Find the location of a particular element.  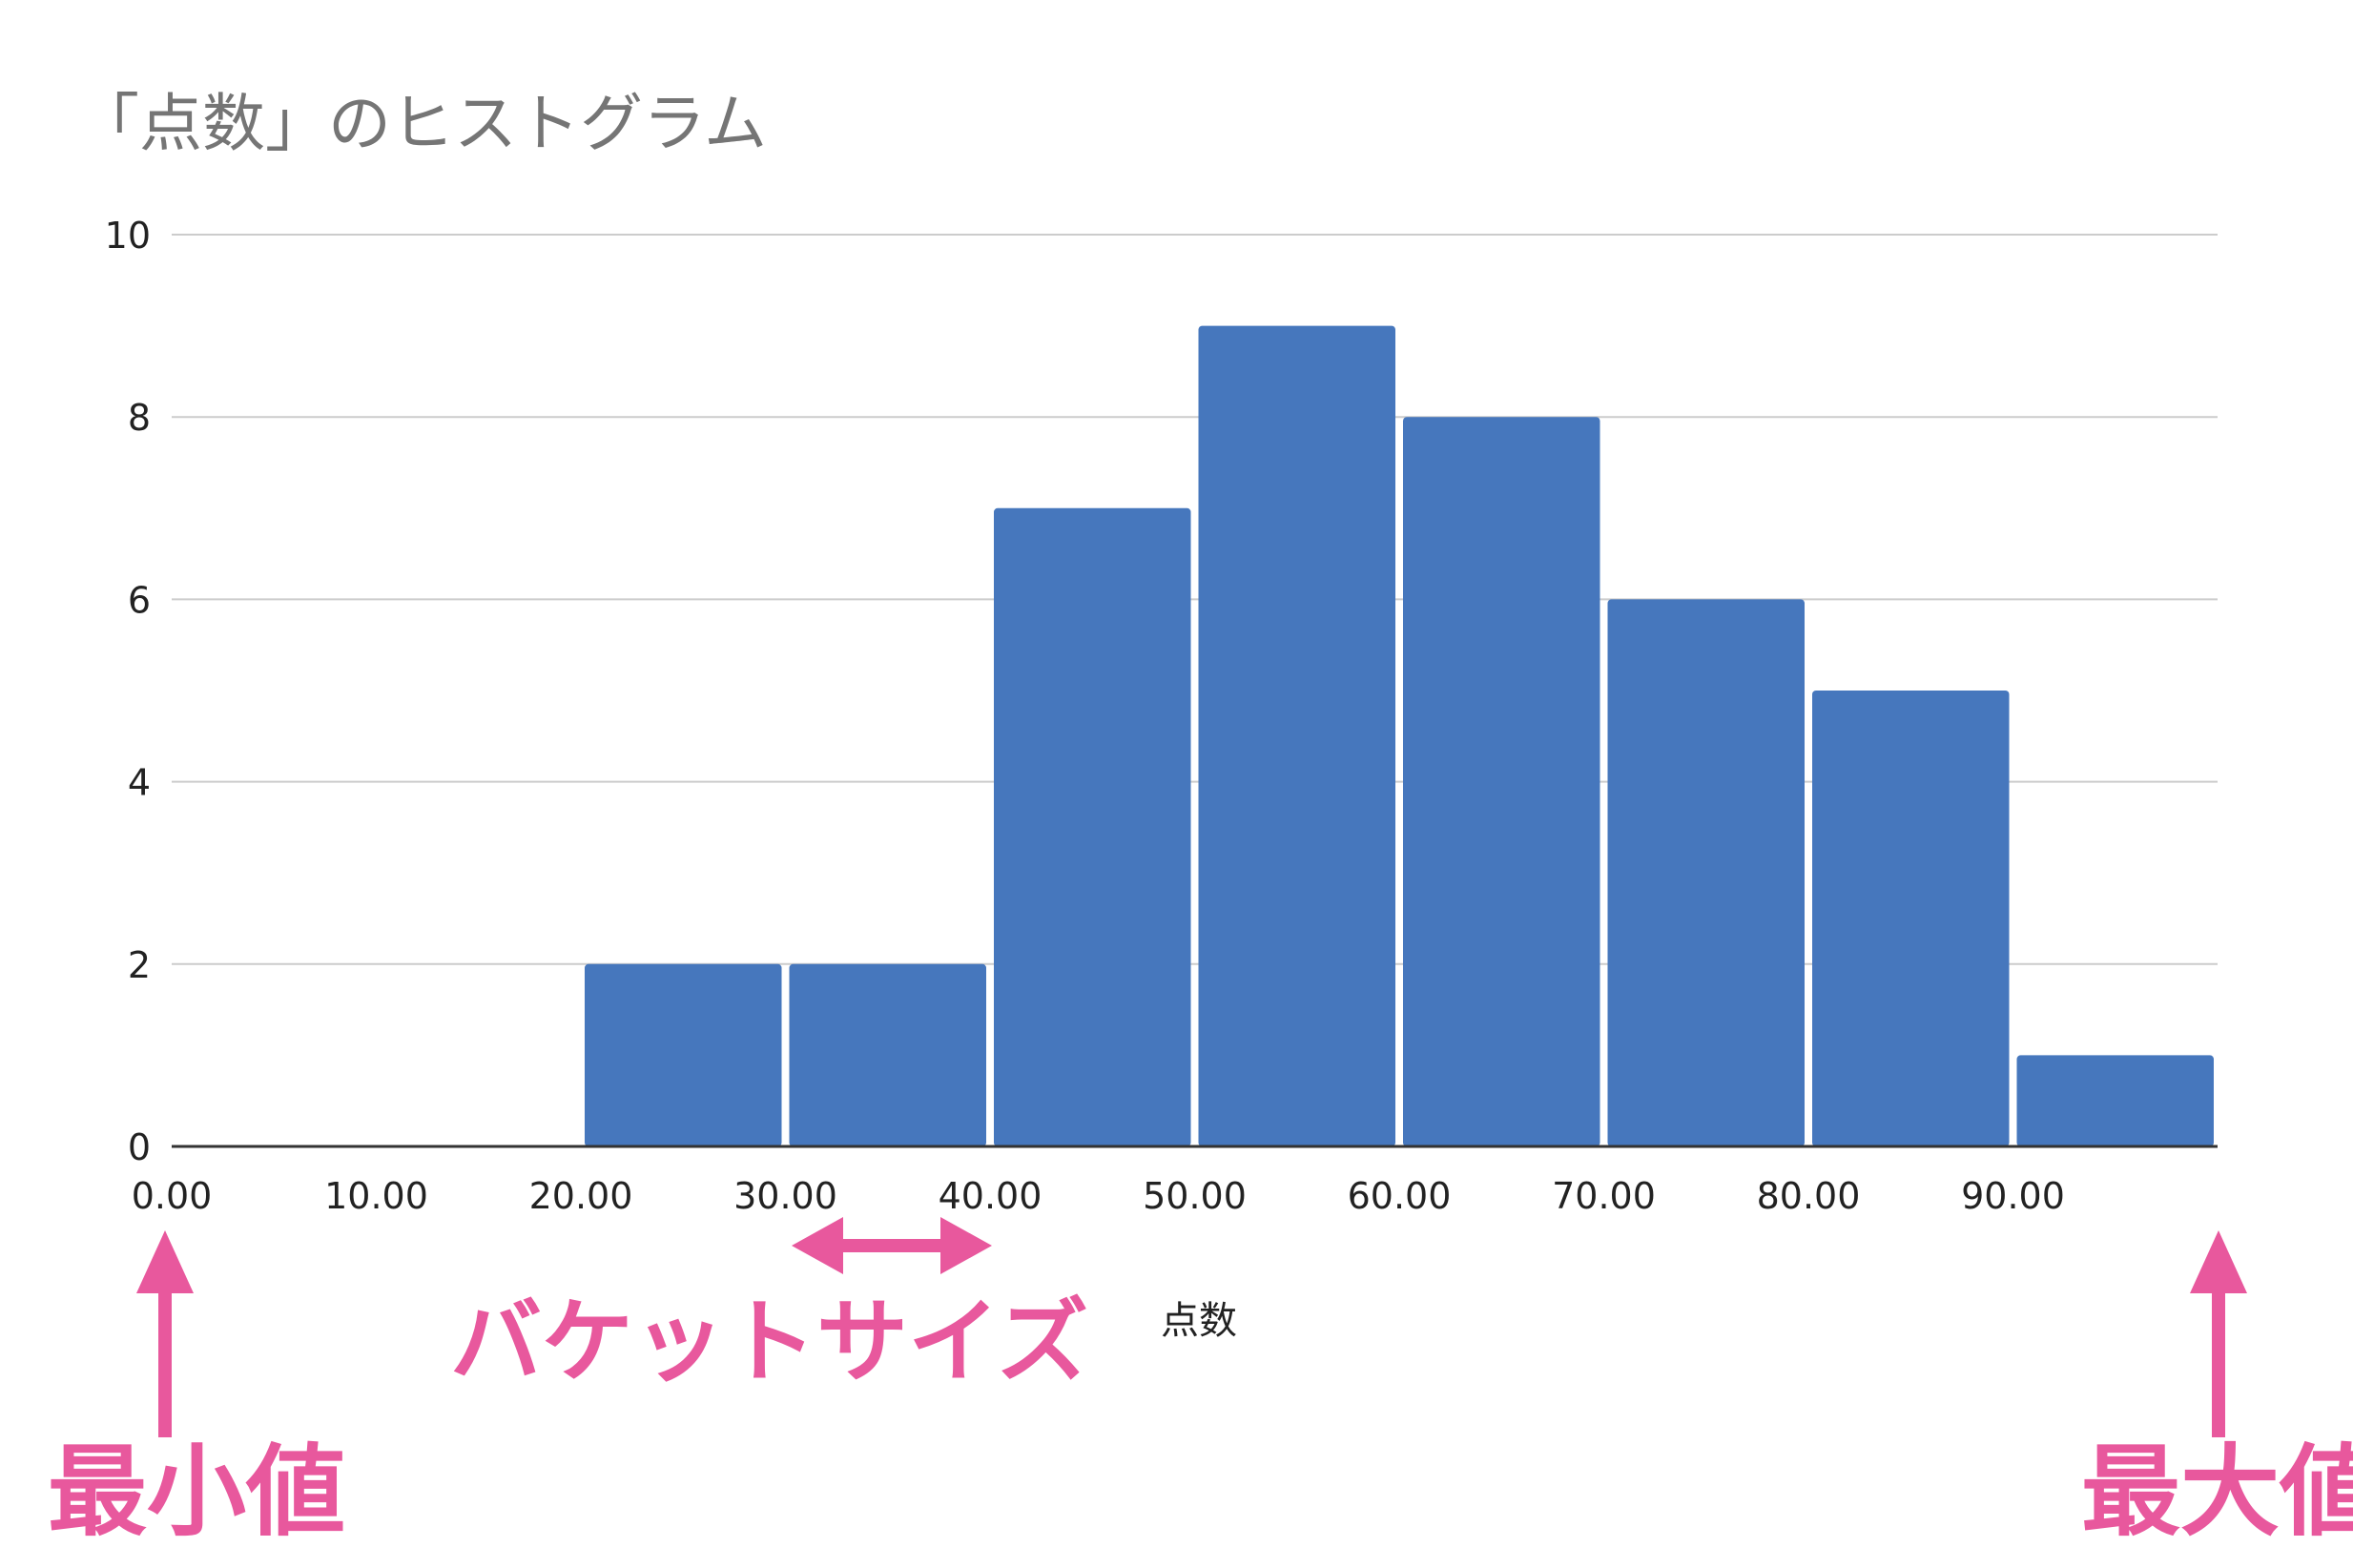

x-axis-title: 点数 is located at coordinates (1199, 1321).